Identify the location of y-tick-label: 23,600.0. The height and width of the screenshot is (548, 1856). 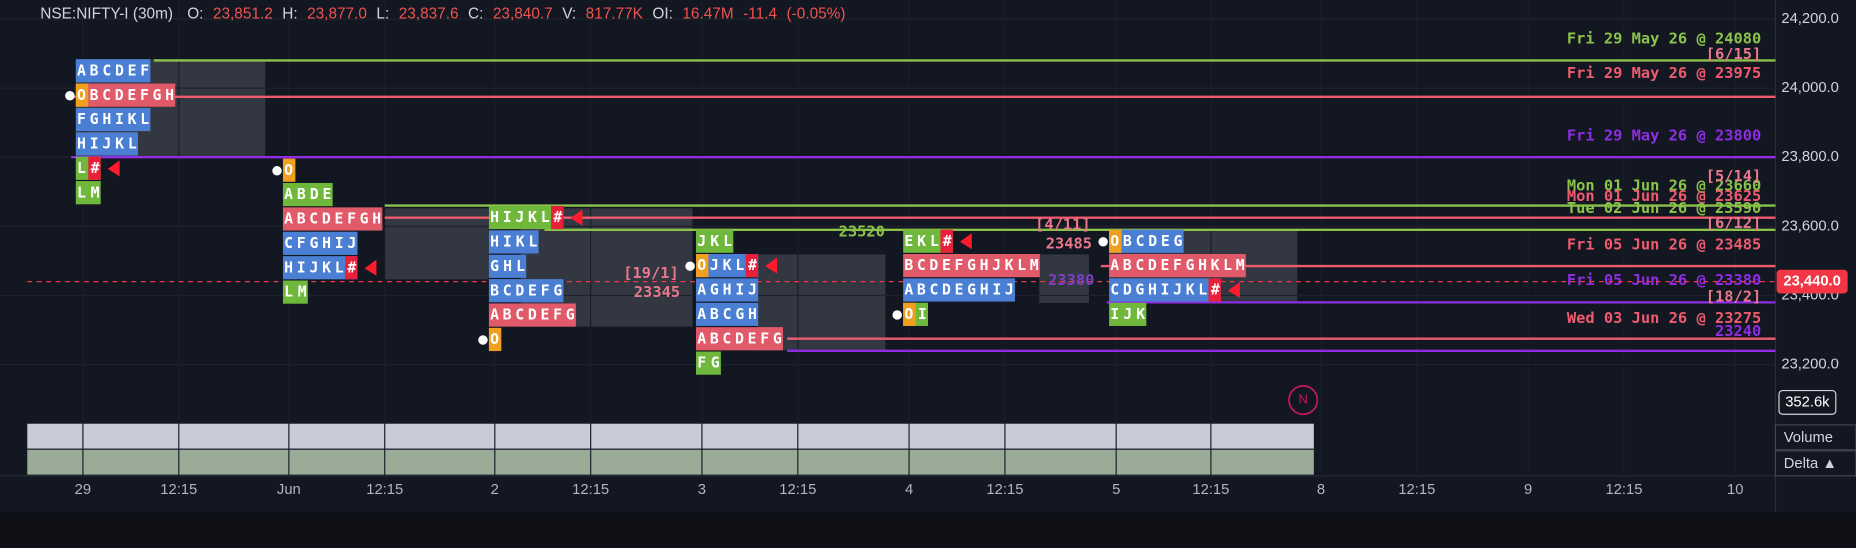
(1810, 226).